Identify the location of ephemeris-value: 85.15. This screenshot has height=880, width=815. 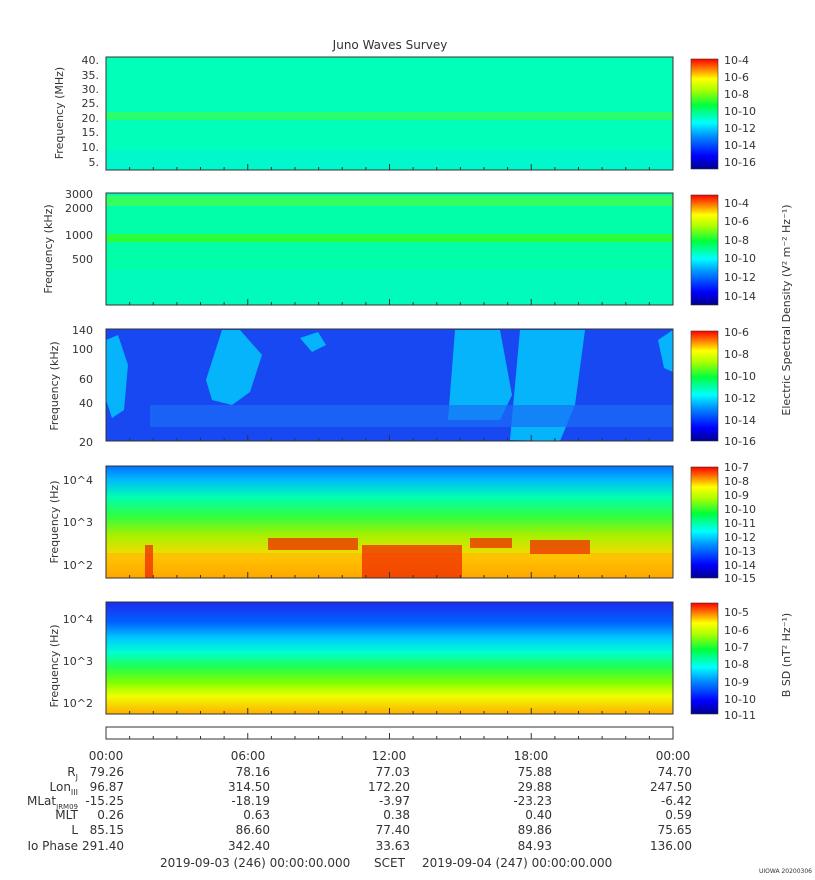
(107, 830).